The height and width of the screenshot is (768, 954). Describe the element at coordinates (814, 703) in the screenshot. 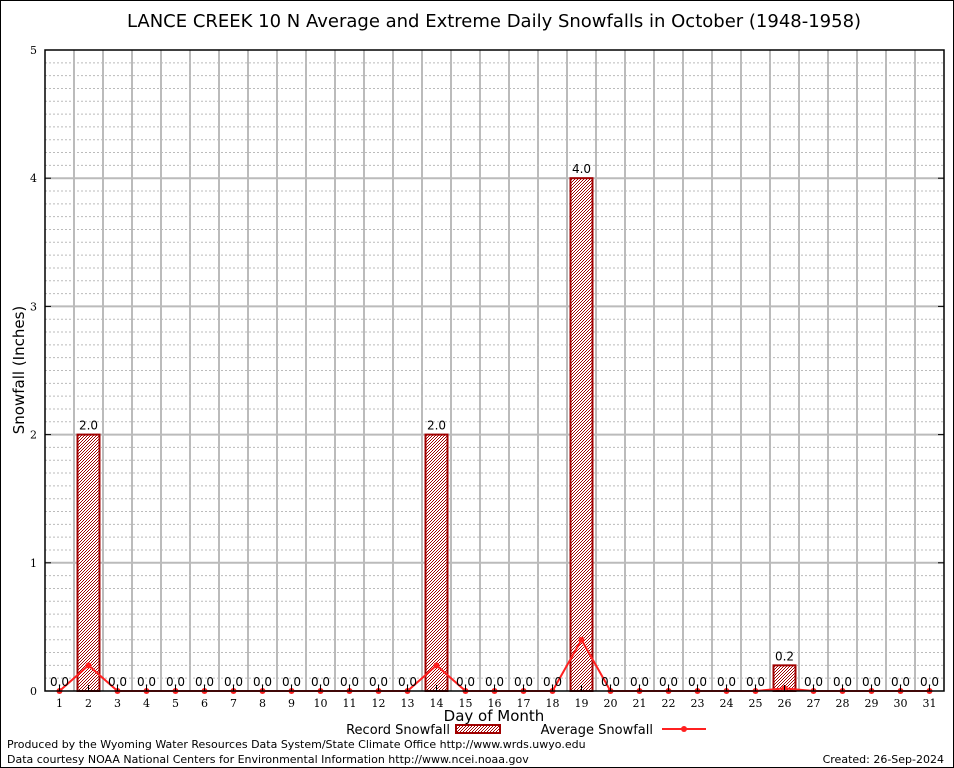

I see `x-tick-label: 27` at that location.